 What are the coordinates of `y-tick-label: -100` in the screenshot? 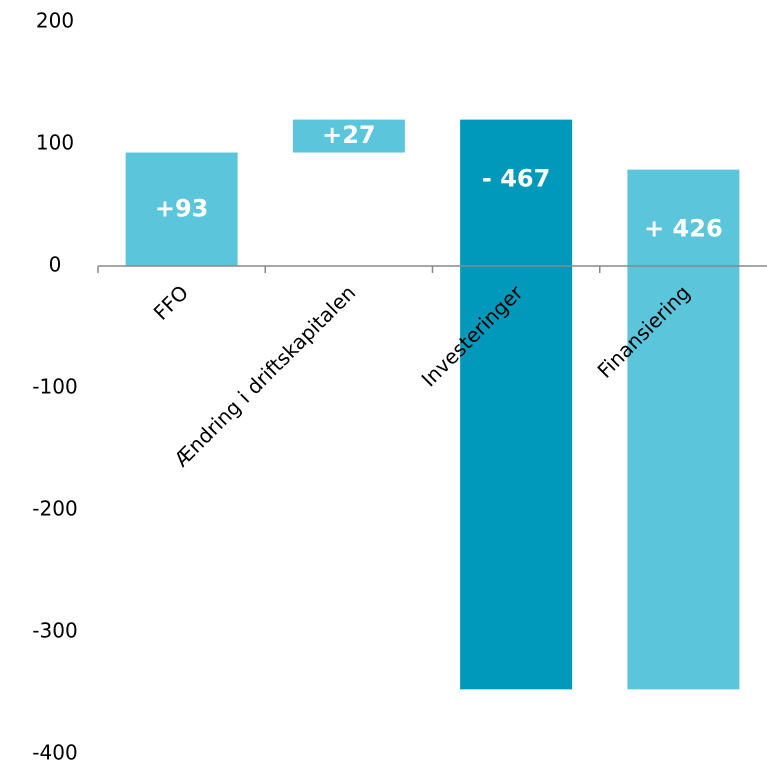 It's located at (54, 387).